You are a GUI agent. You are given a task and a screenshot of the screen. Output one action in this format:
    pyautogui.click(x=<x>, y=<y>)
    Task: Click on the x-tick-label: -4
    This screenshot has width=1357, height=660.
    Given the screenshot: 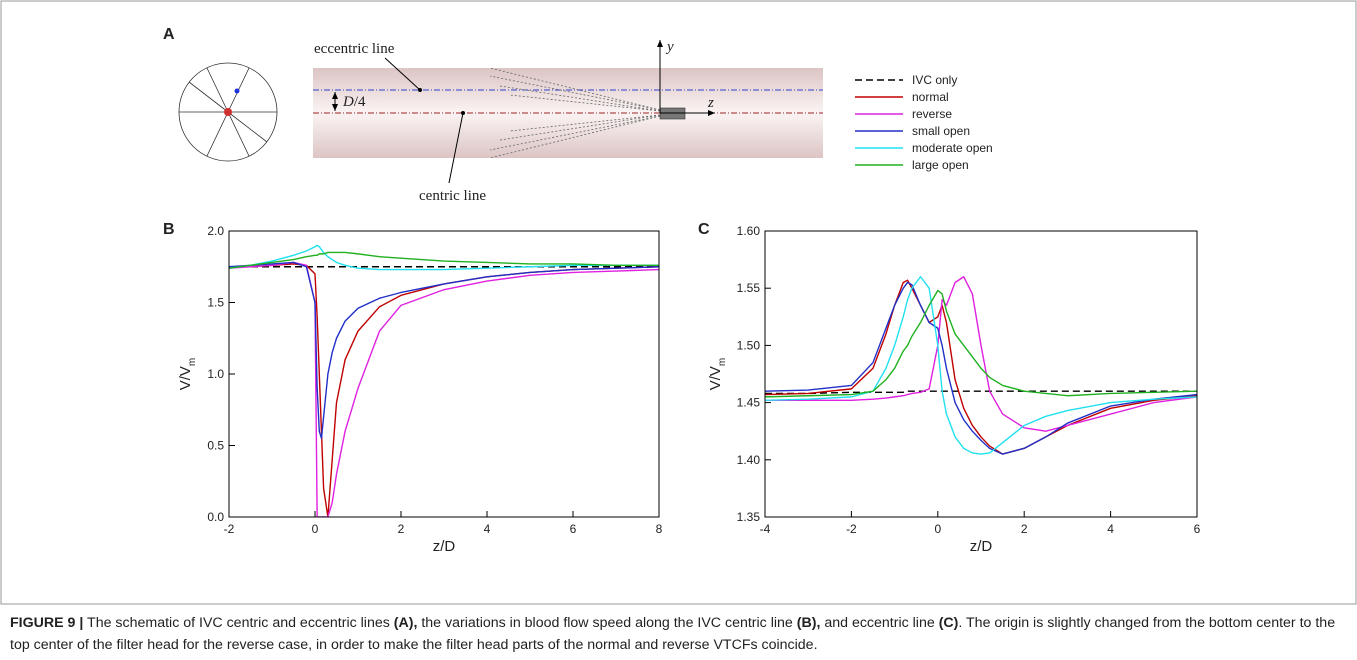 What is the action you would take?
    pyautogui.click(x=765, y=529)
    